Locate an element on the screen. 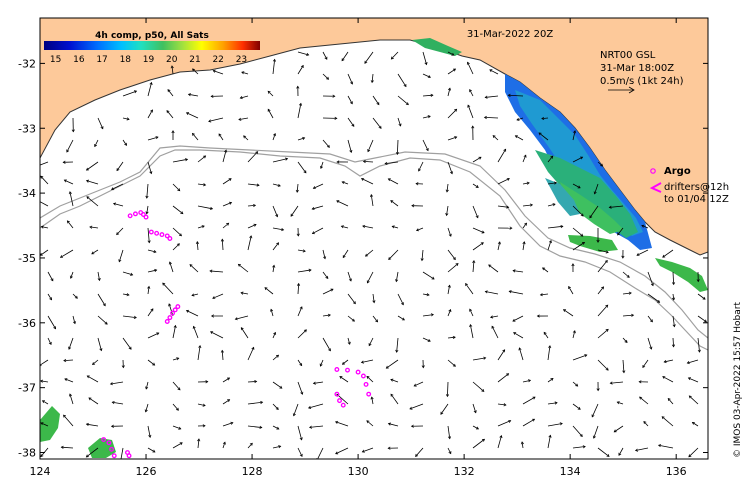  lon-tick-label: 136 is located at coordinates (676, 471).